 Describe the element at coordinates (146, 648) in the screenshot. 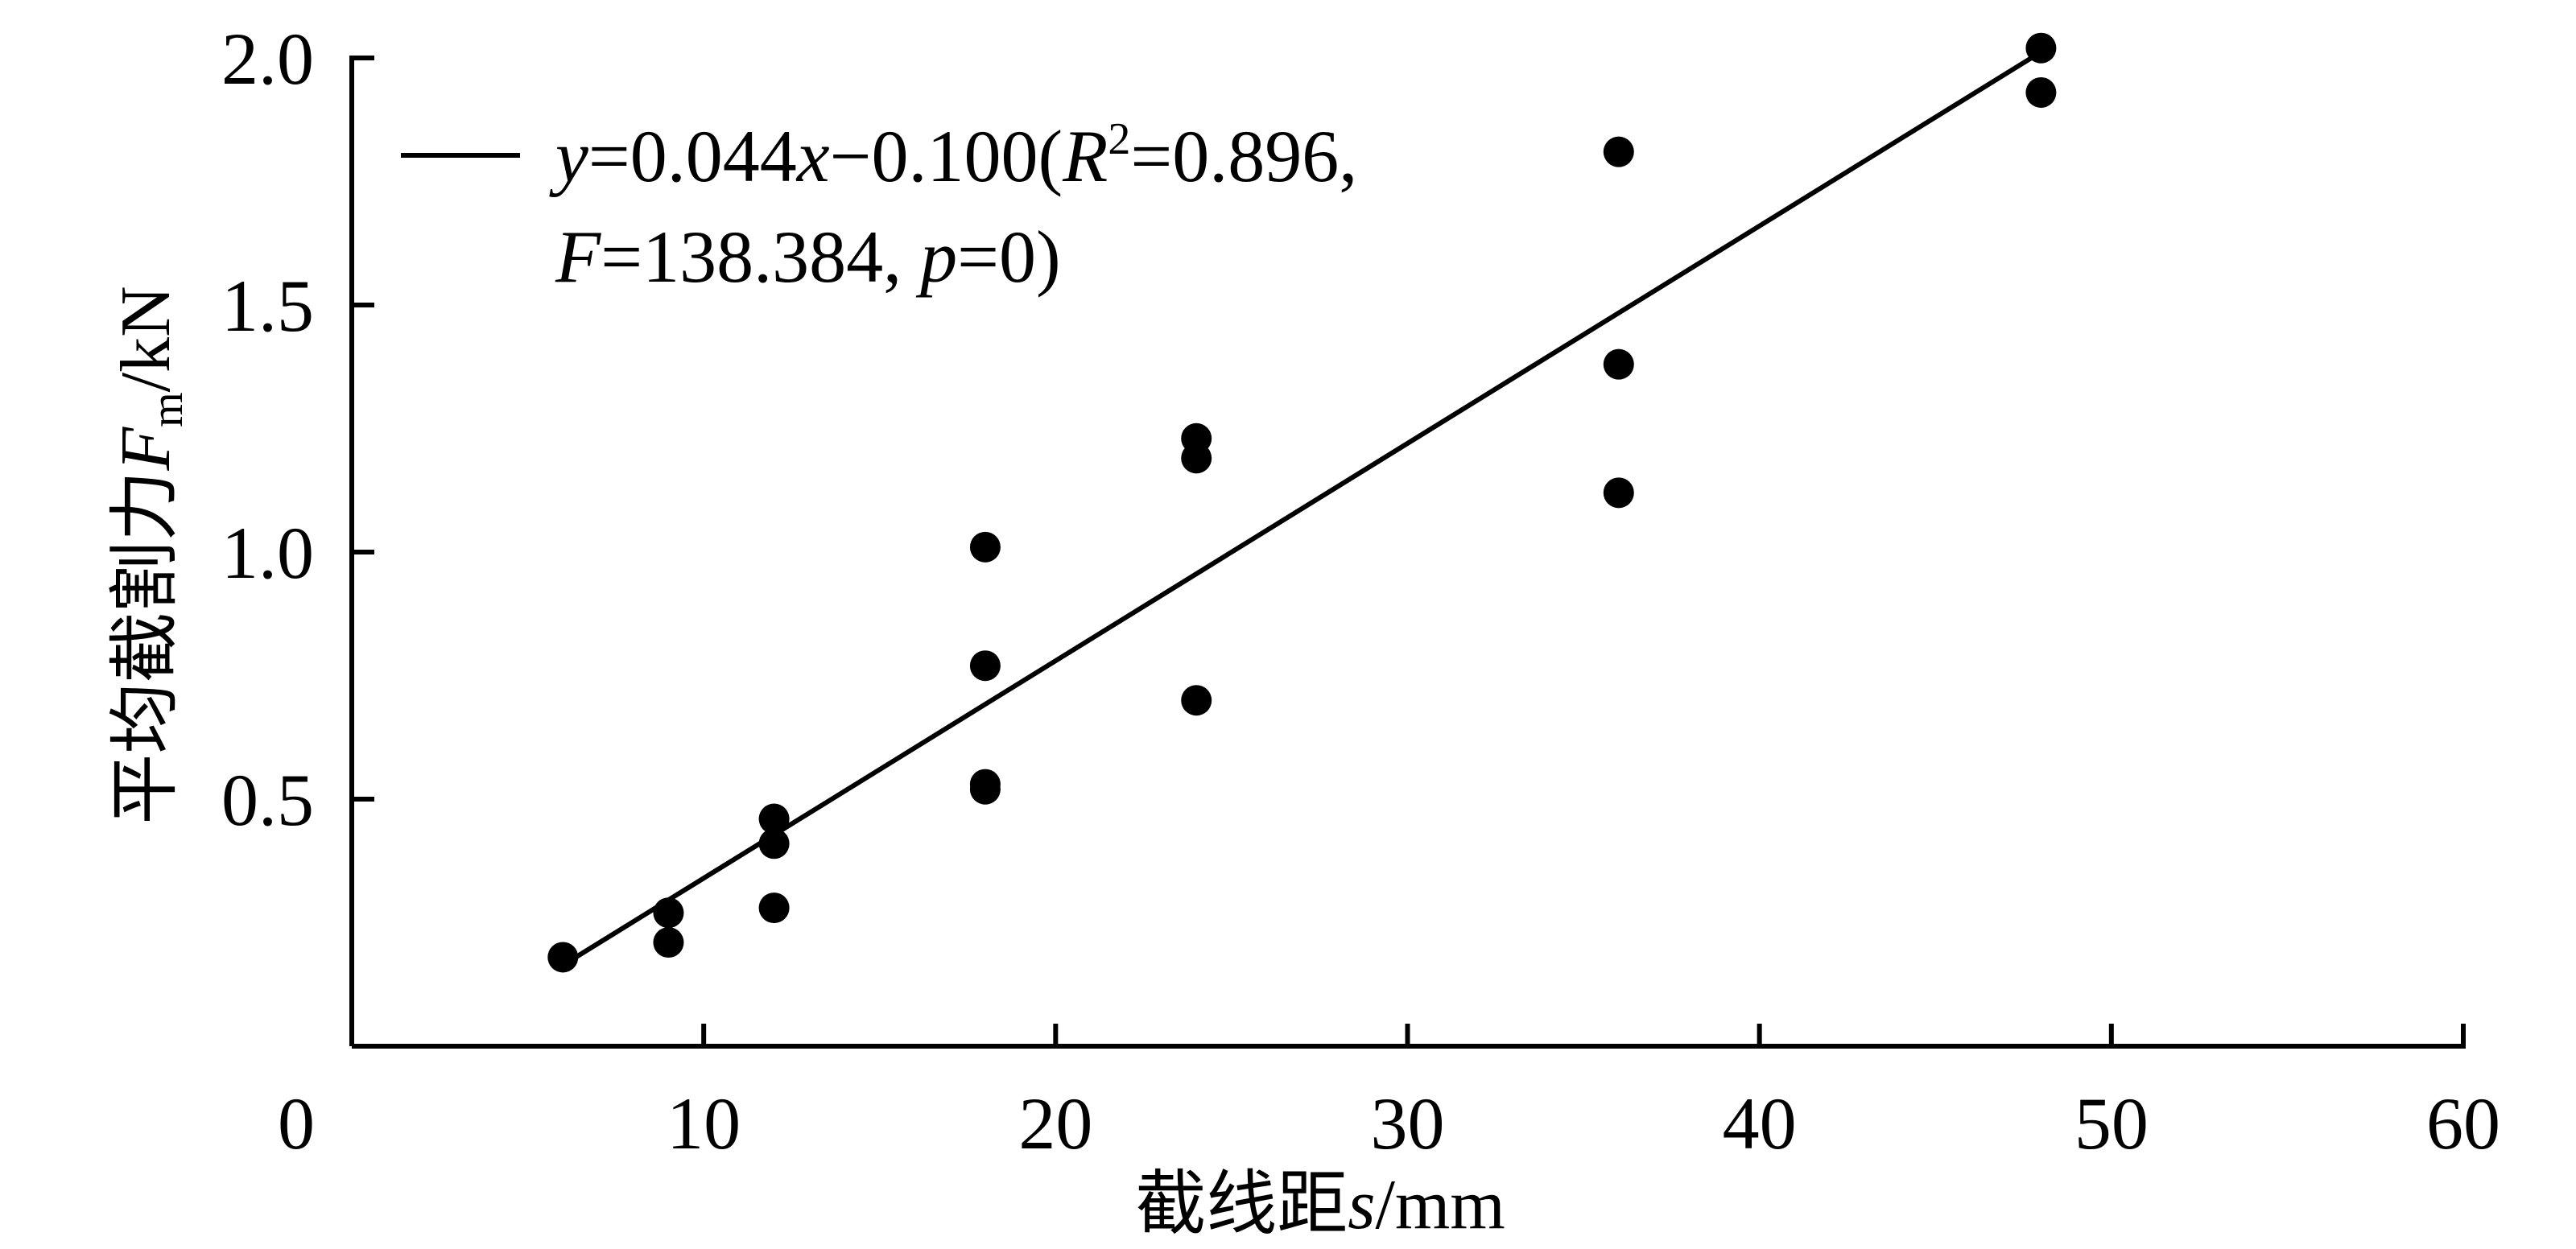

I see `y-axis-title-prefix: 平均截割力` at that location.